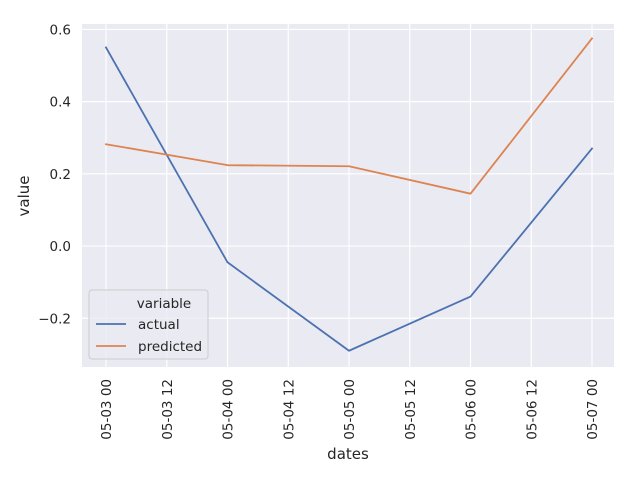  What do you see at coordinates (60, 247) in the screenshot?
I see `y-tick-label: 0.0` at bounding box center [60, 247].